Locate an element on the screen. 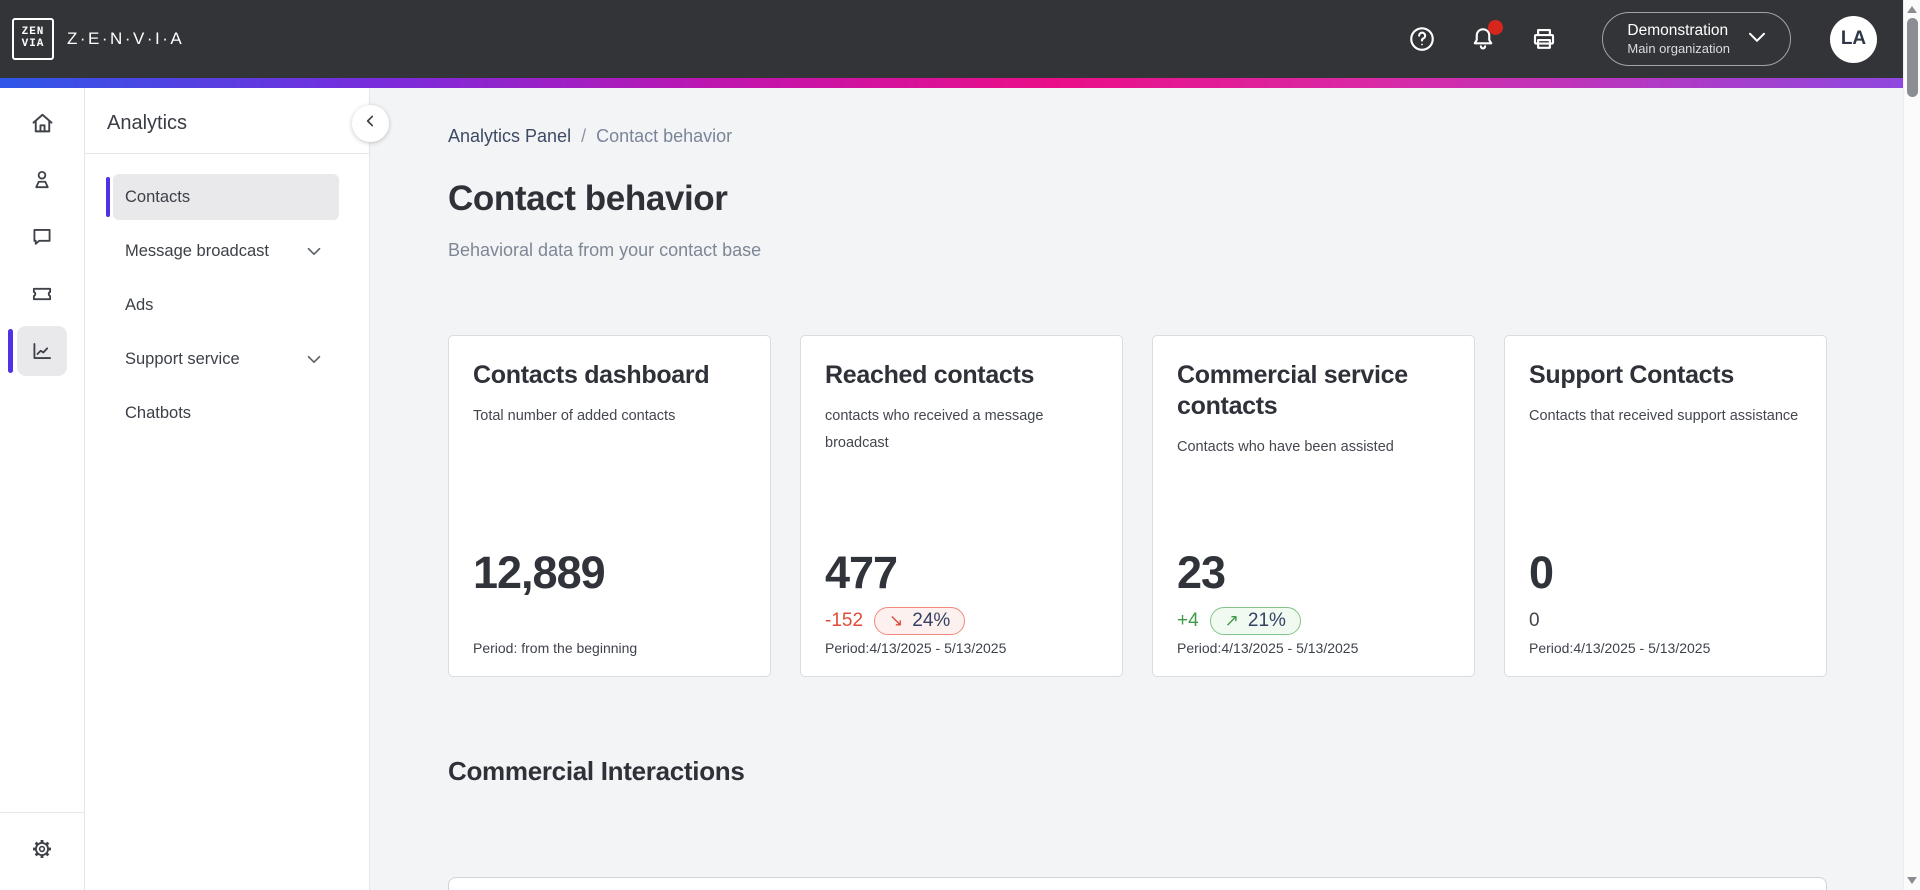 The height and width of the screenshot is (890, 1920). logo-line-2: VIA is located at coordinates (33, 44).